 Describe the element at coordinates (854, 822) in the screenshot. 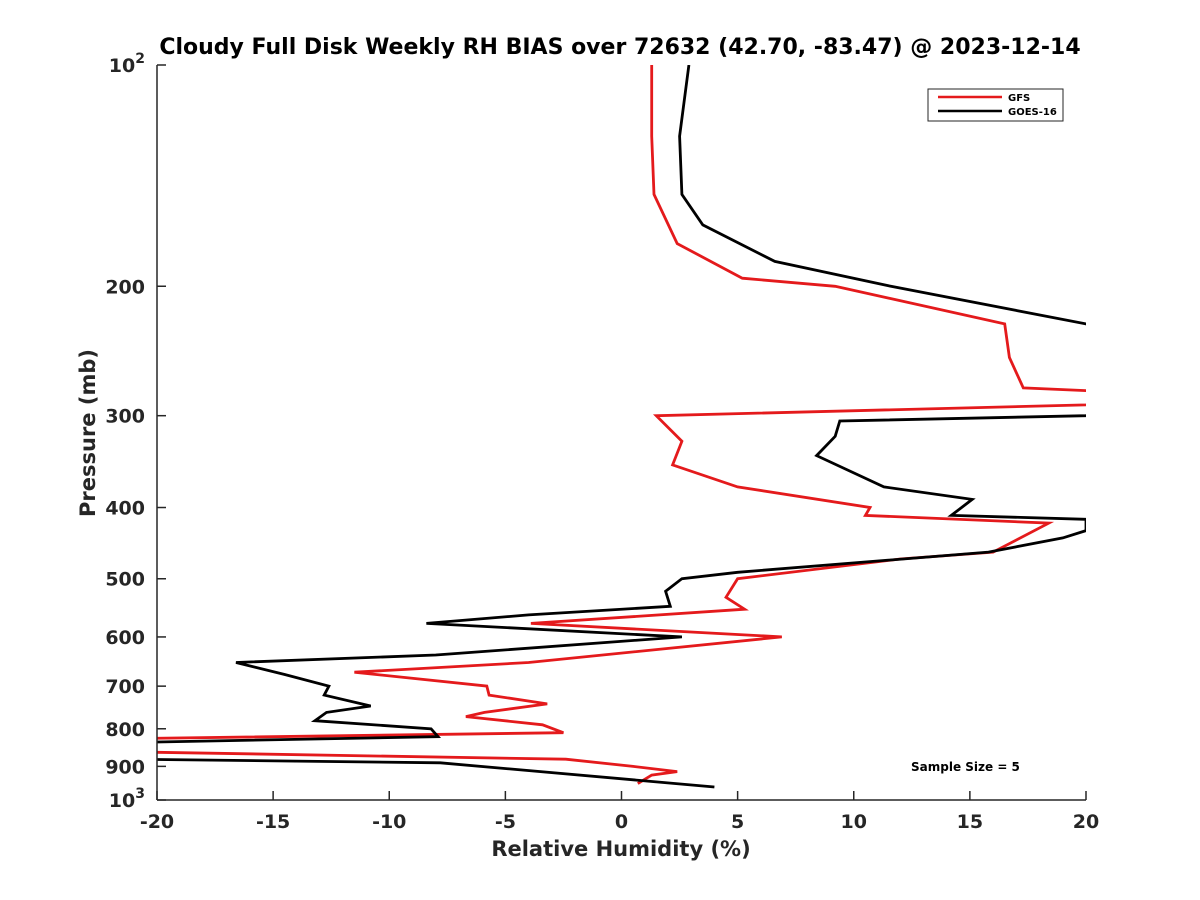

I see `x-tick-label: 10` at that location.